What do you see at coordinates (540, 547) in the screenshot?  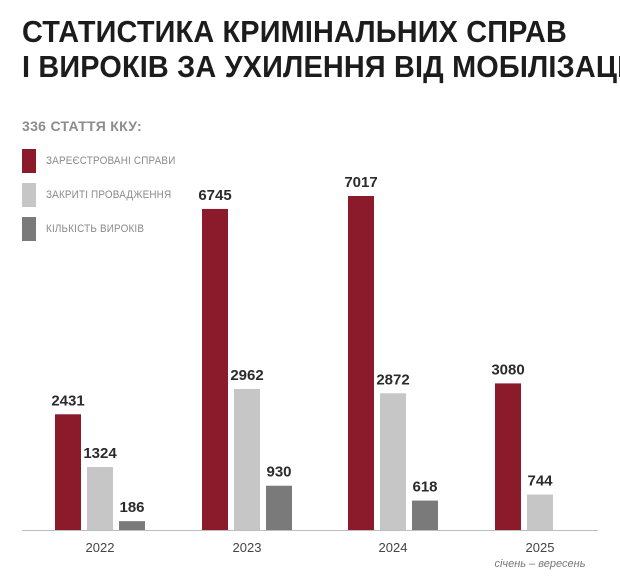 I see `x-tick-label-2025: 2025` at bounding box center [540, 547].